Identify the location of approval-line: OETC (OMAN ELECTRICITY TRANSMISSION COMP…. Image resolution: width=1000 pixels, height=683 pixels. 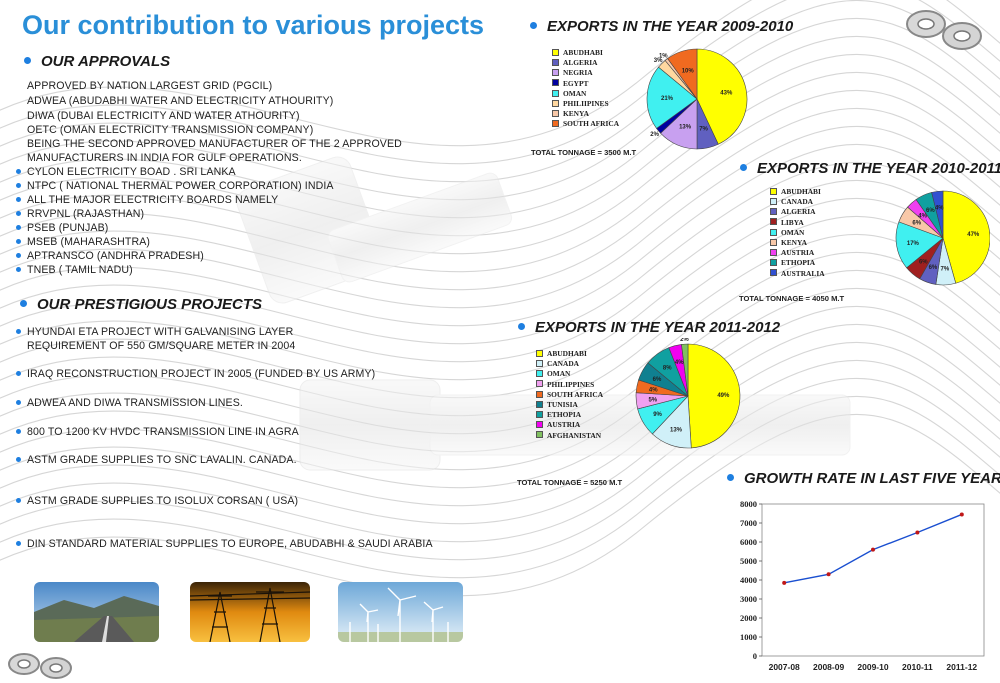
(170, 130).